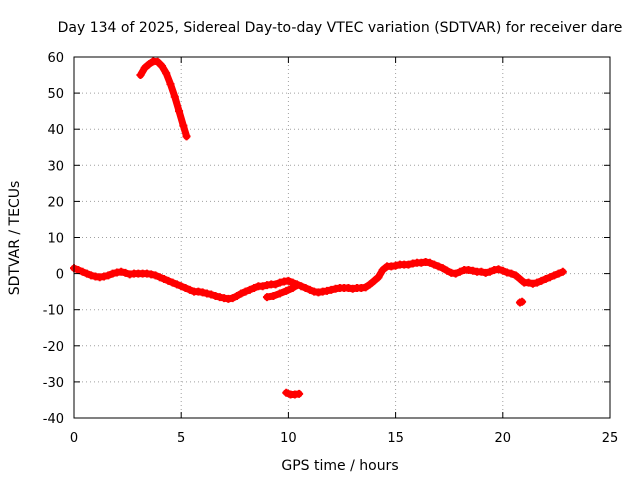  What do you see at coordinates (53, 311) in the screenshot?
I see `y-tick-label: -10` at bounding box center [53, 311].